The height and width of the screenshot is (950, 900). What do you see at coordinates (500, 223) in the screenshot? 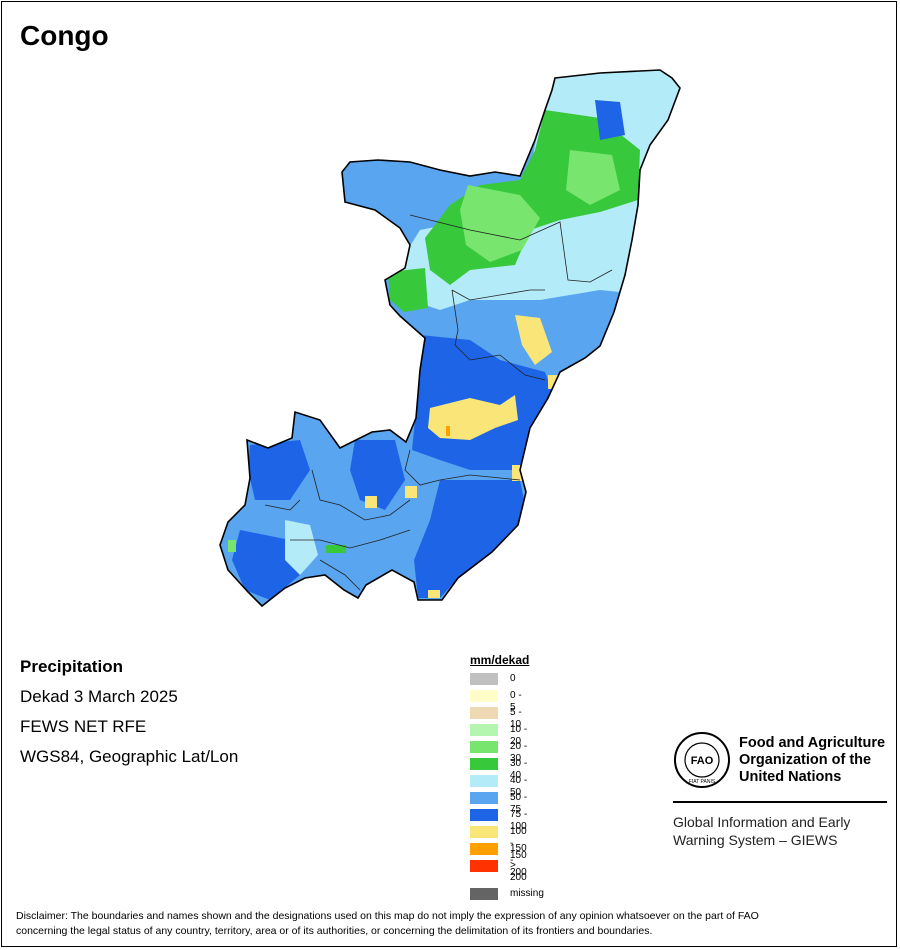
I see `rain-zone-20-30-a` at bounding box center [500, 223].